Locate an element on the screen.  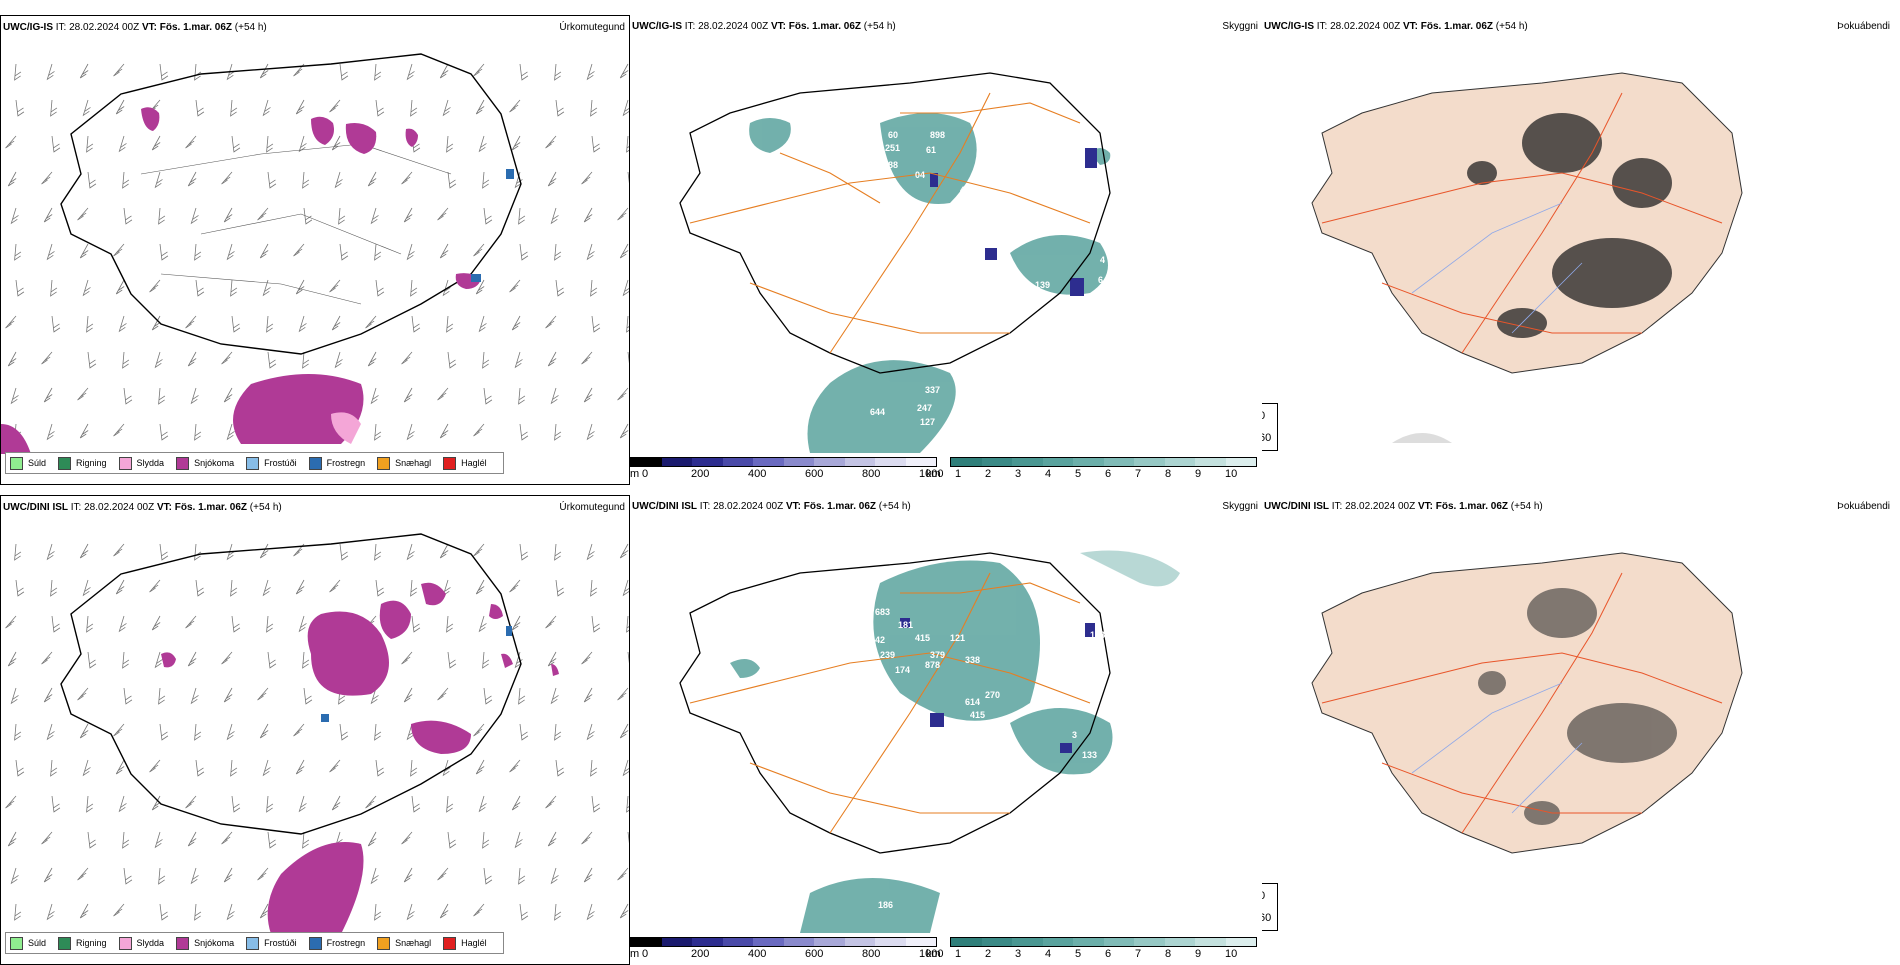
visibility-tick-label: 10 is located at coordinates (1231, 474).